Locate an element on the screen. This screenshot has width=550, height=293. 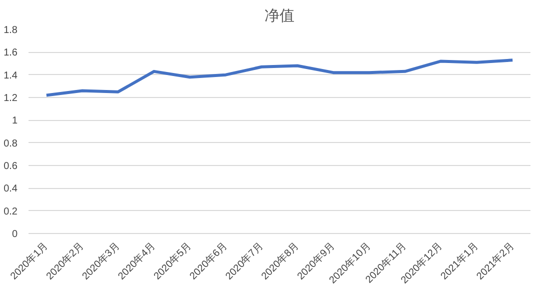
line-series is located at coordinates (279, 77).